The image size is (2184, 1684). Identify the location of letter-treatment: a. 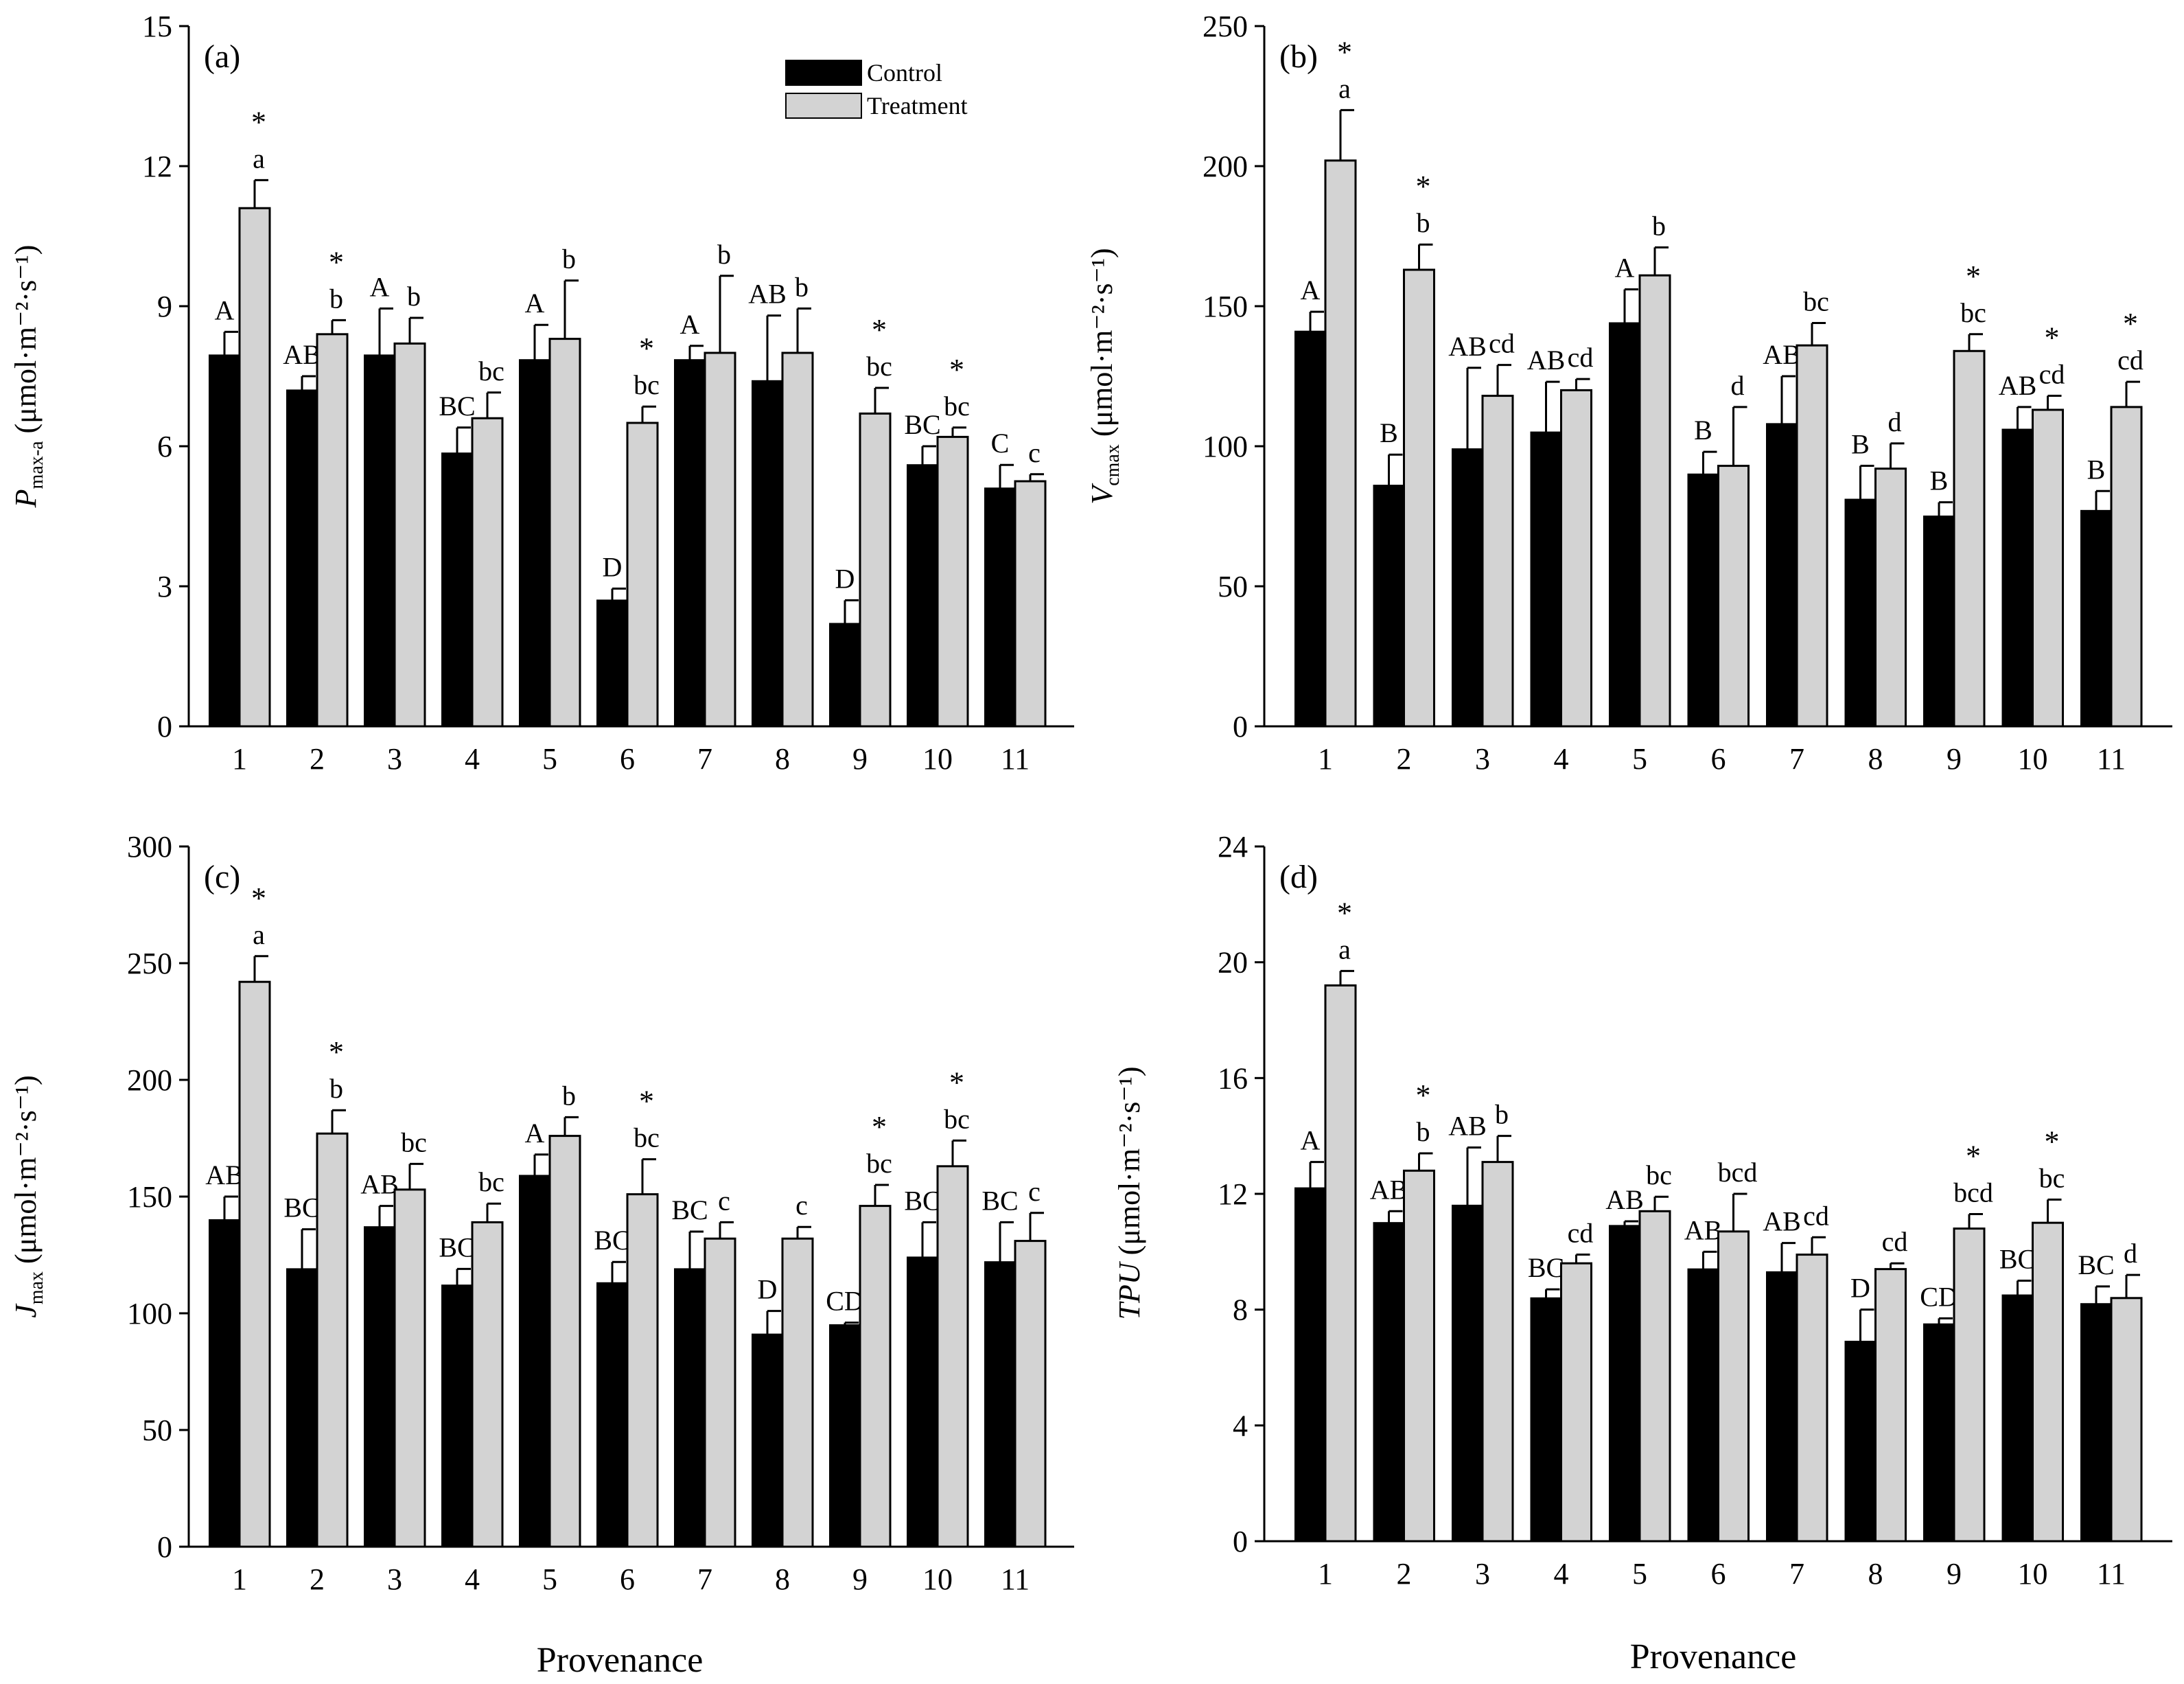
(1344, 89).